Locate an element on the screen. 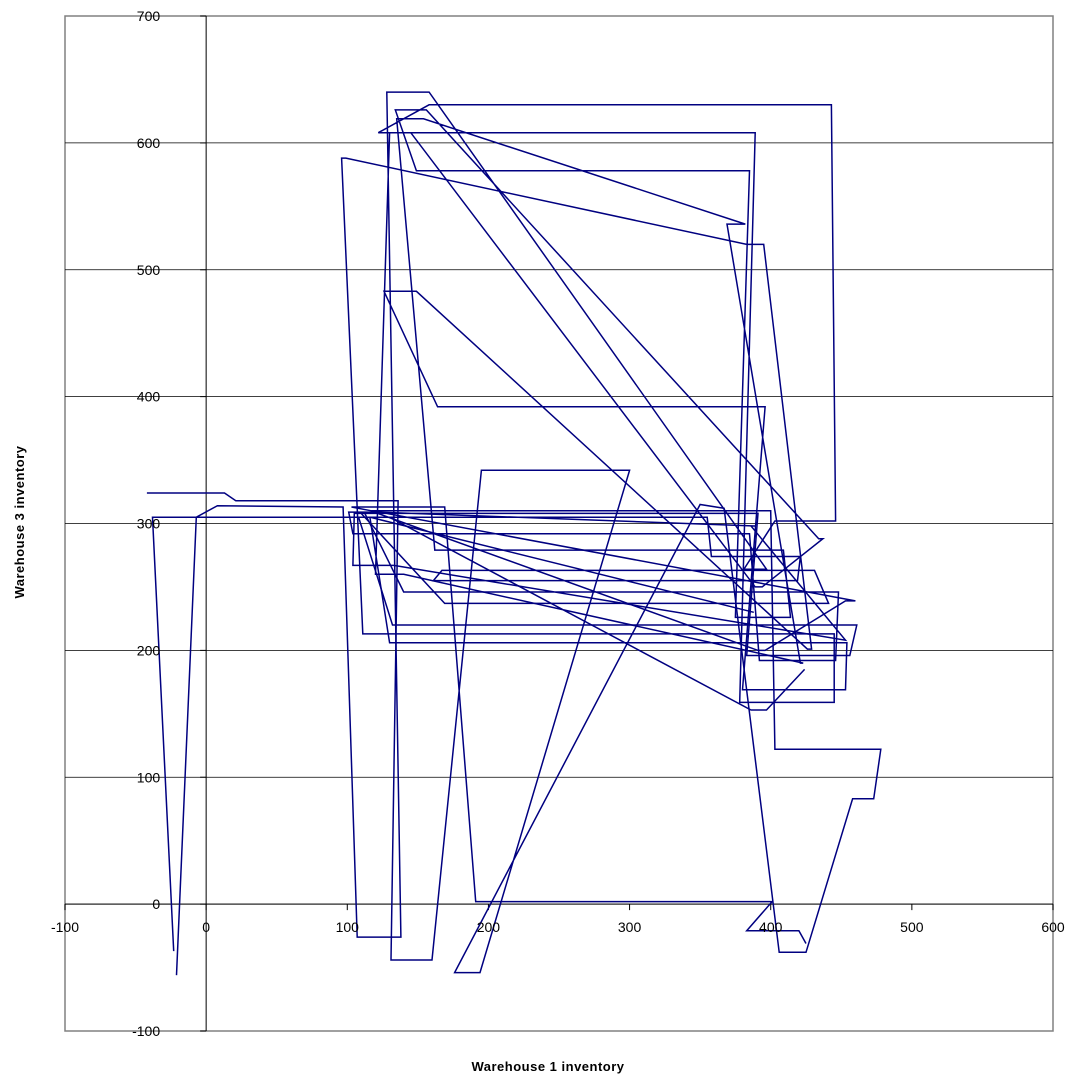 The image size is (1077, 1079). y-tick-label-8: 700 is located at coordinates (149, 16).